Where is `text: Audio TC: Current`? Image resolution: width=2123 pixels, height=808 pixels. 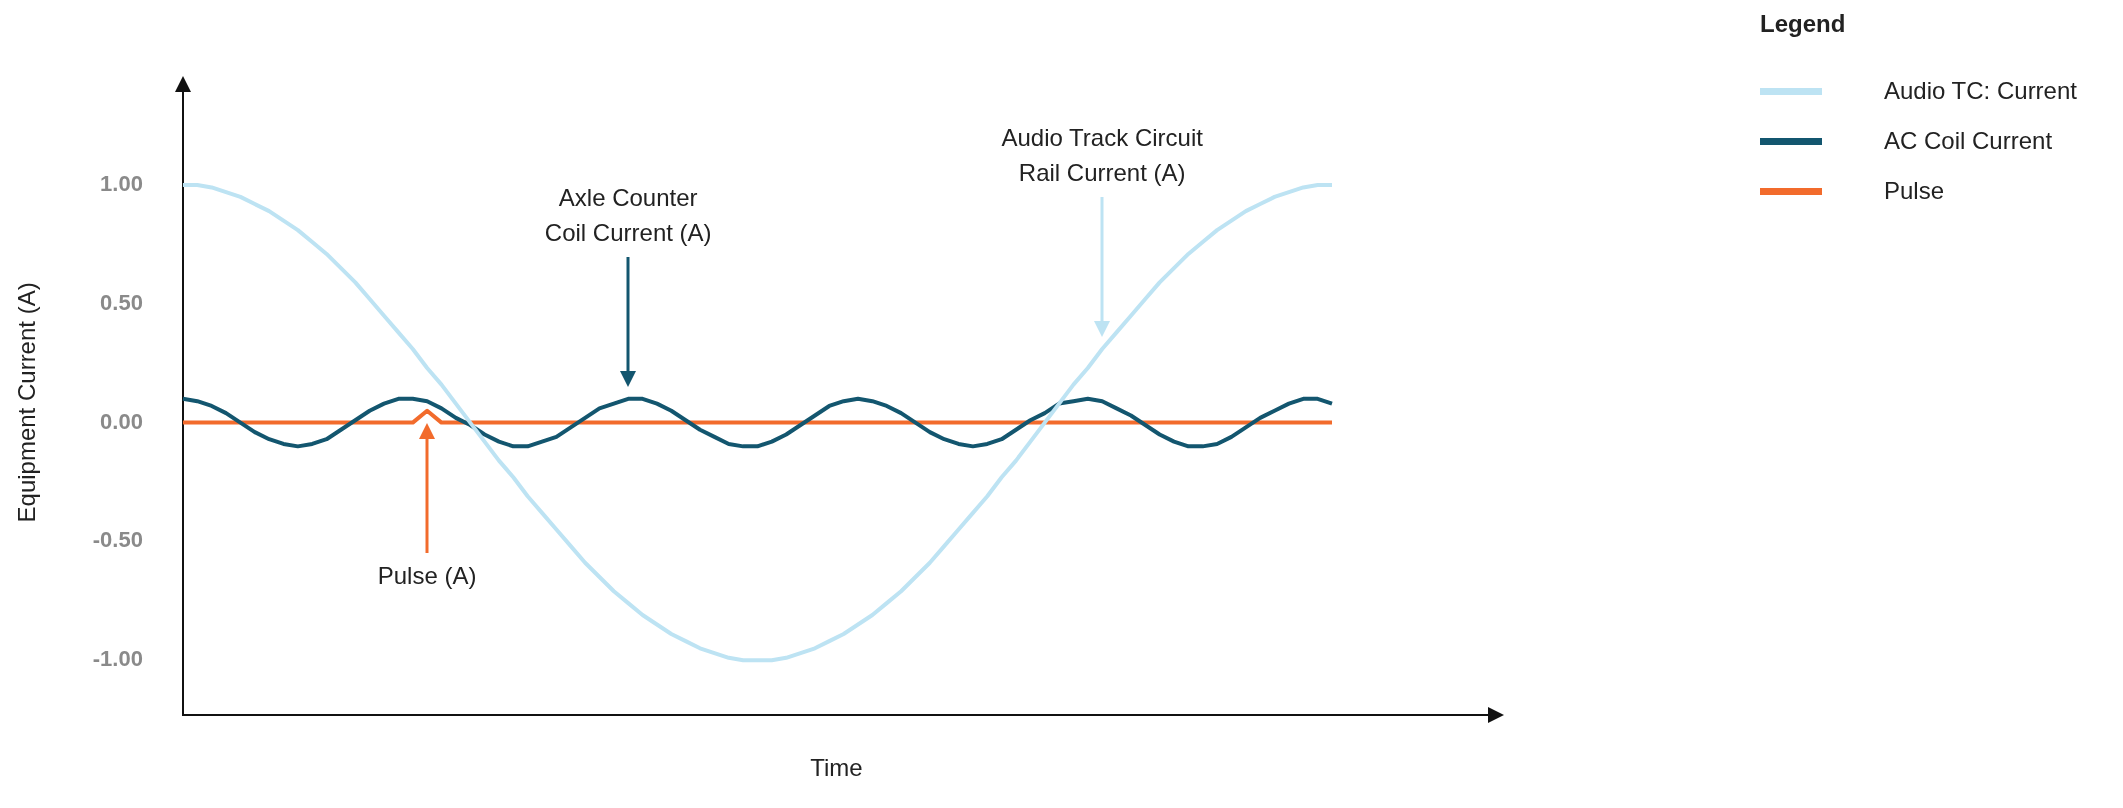 text: Audio TC: Current is located at coordinates (1980, 91).